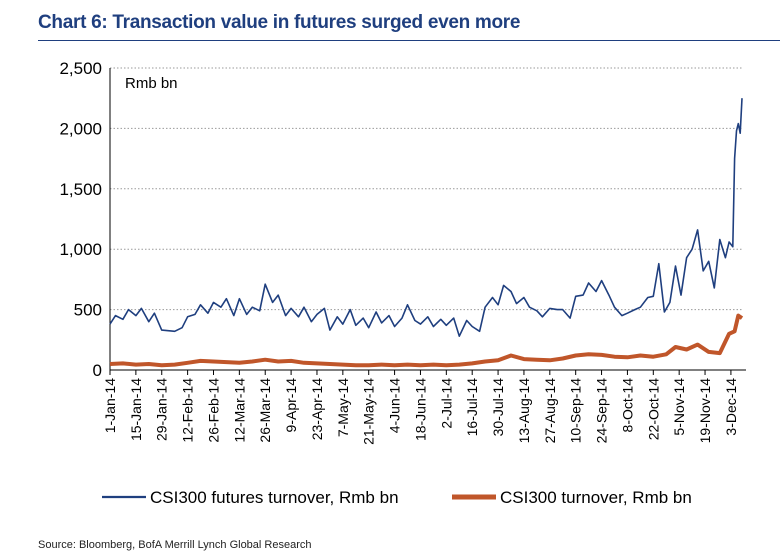 Image resolution: width=784 pixels, height=557 pixels. Describe the element at coordinates (705, 411) in the screenshot. I see `x-tick-label: 19-Nov-14` at that location.